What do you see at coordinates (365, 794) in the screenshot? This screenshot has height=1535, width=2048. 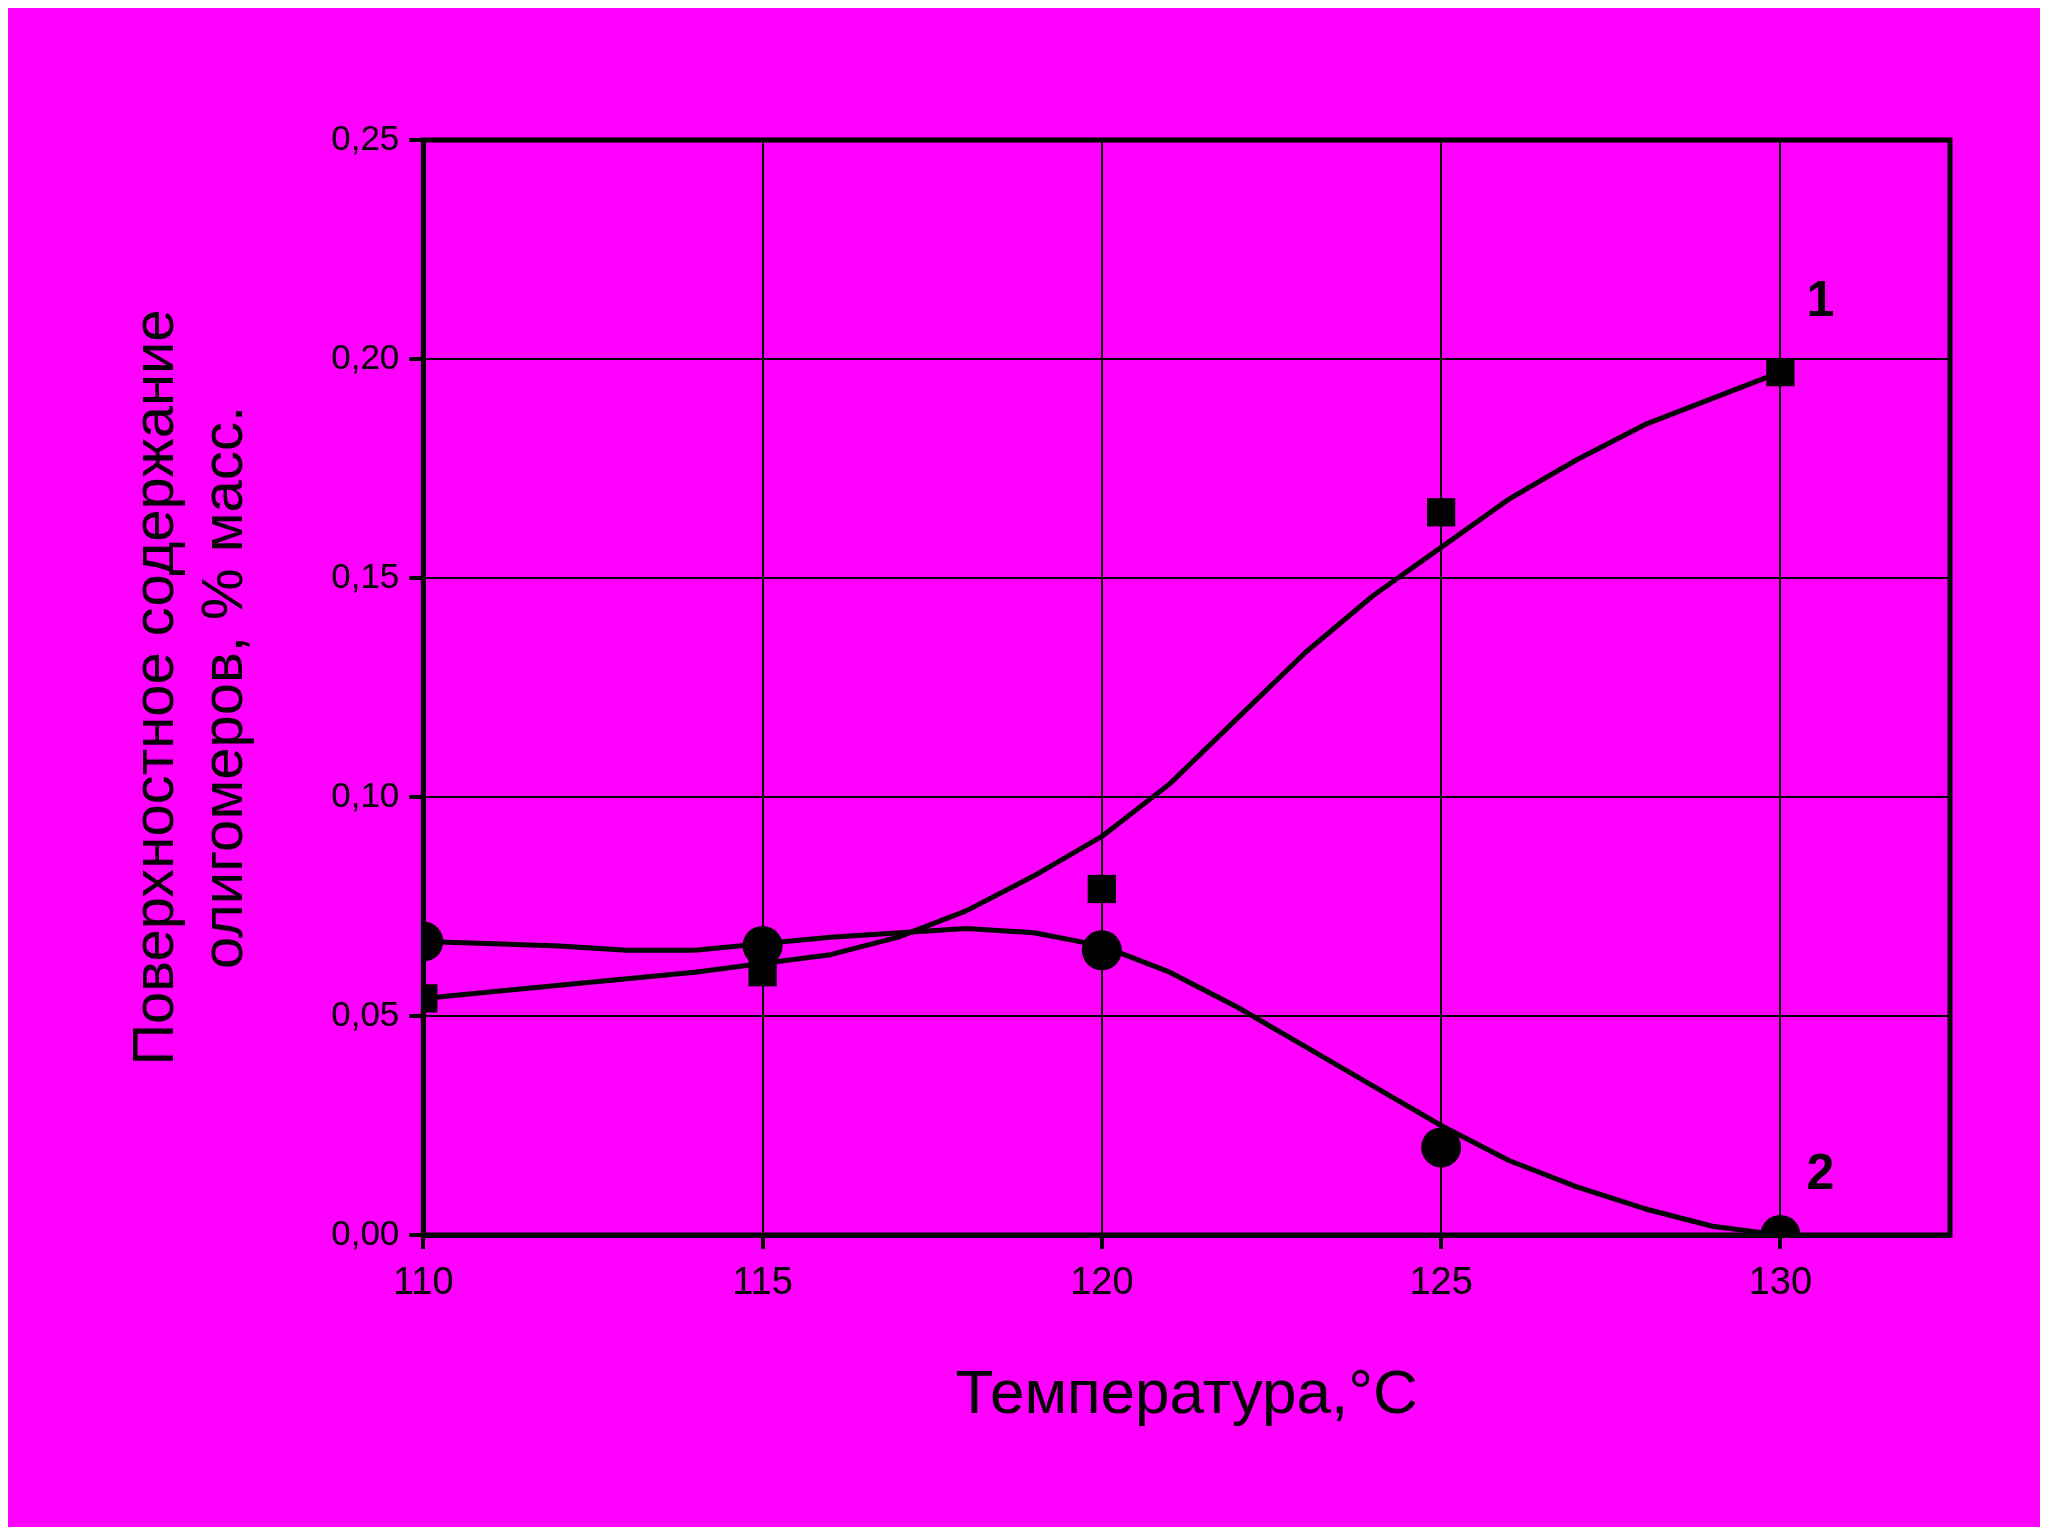 I see `y-tick-label: 0,10` at bounding box center [365, 794].